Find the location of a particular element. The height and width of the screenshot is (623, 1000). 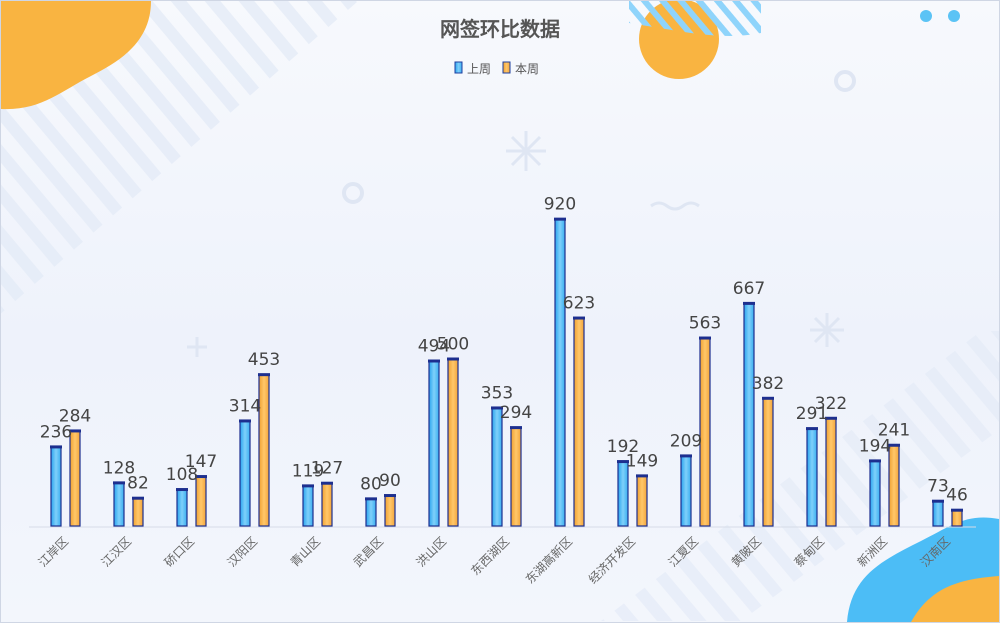

data-label-1-4: 127 is located at coordinates (327, 469).